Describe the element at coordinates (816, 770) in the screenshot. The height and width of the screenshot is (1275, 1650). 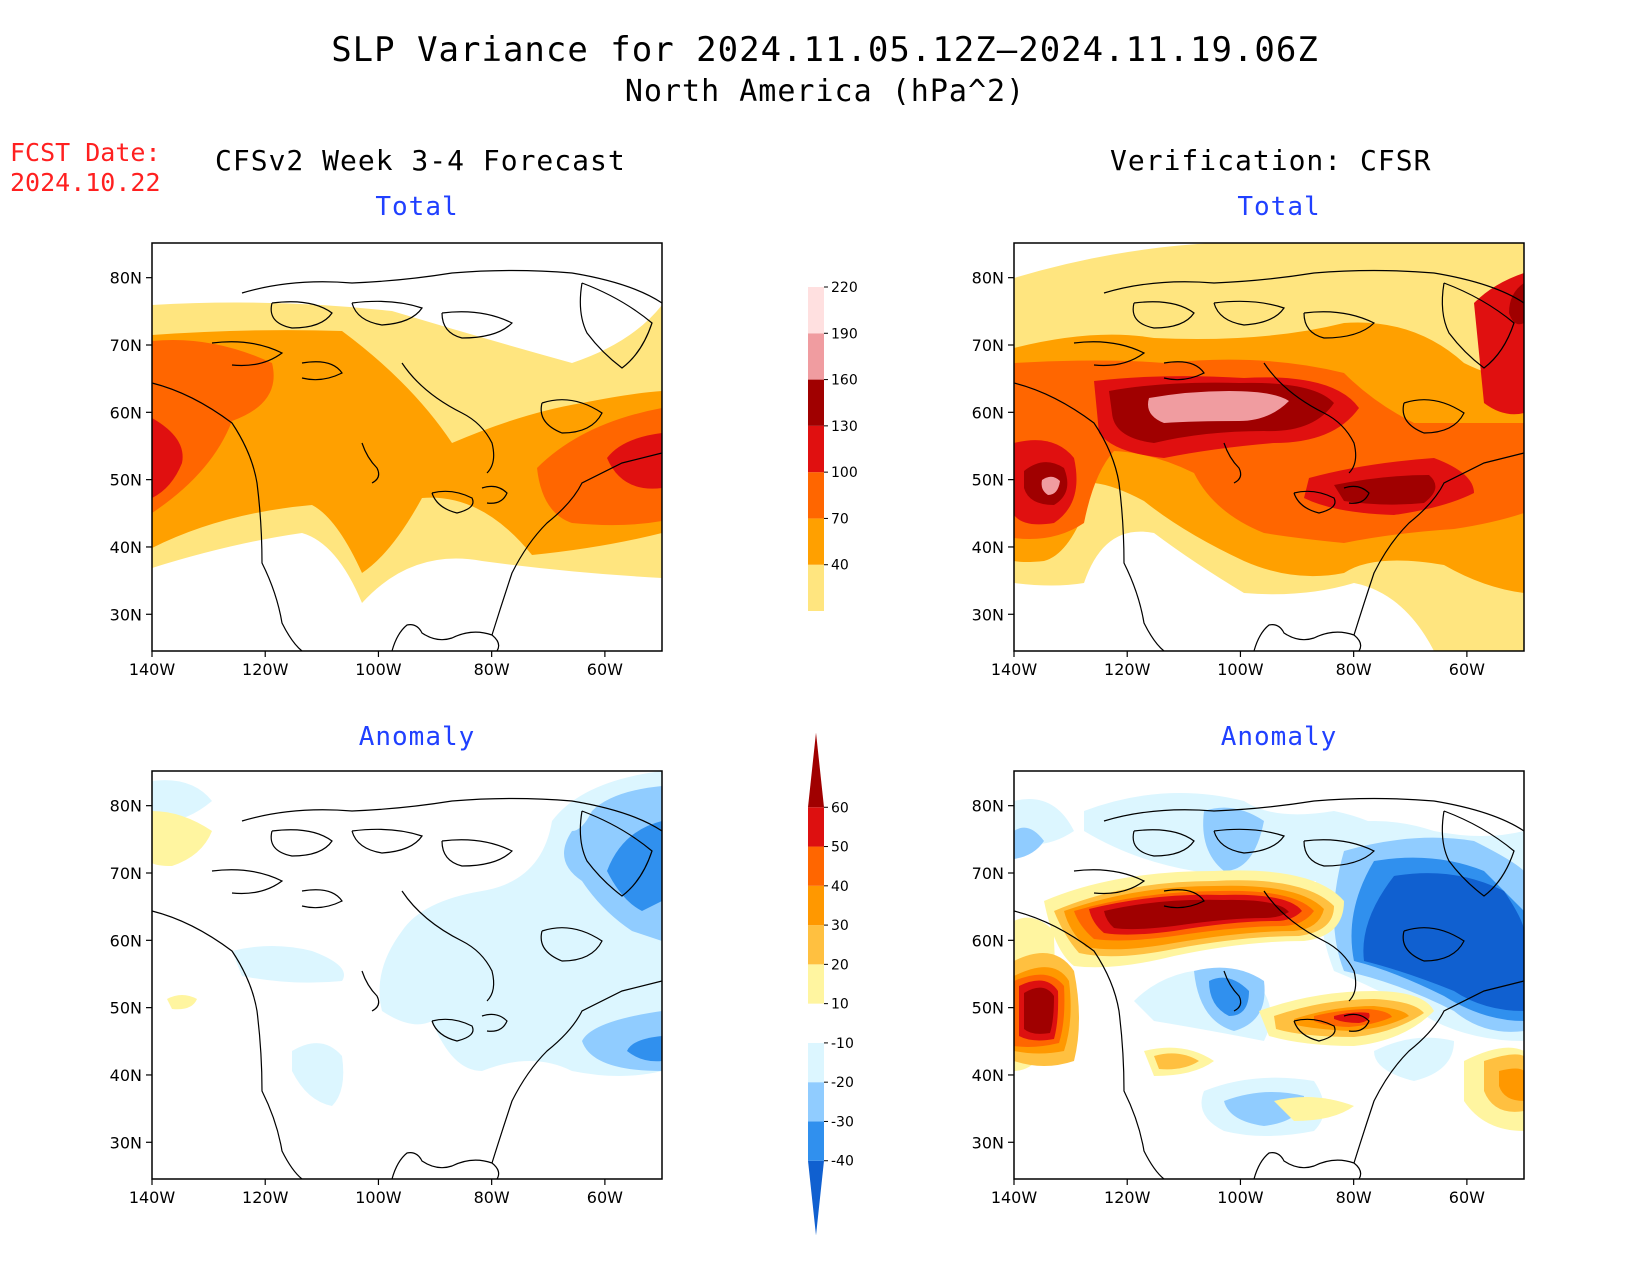
I see `colorbar-arrow-high` at that location.